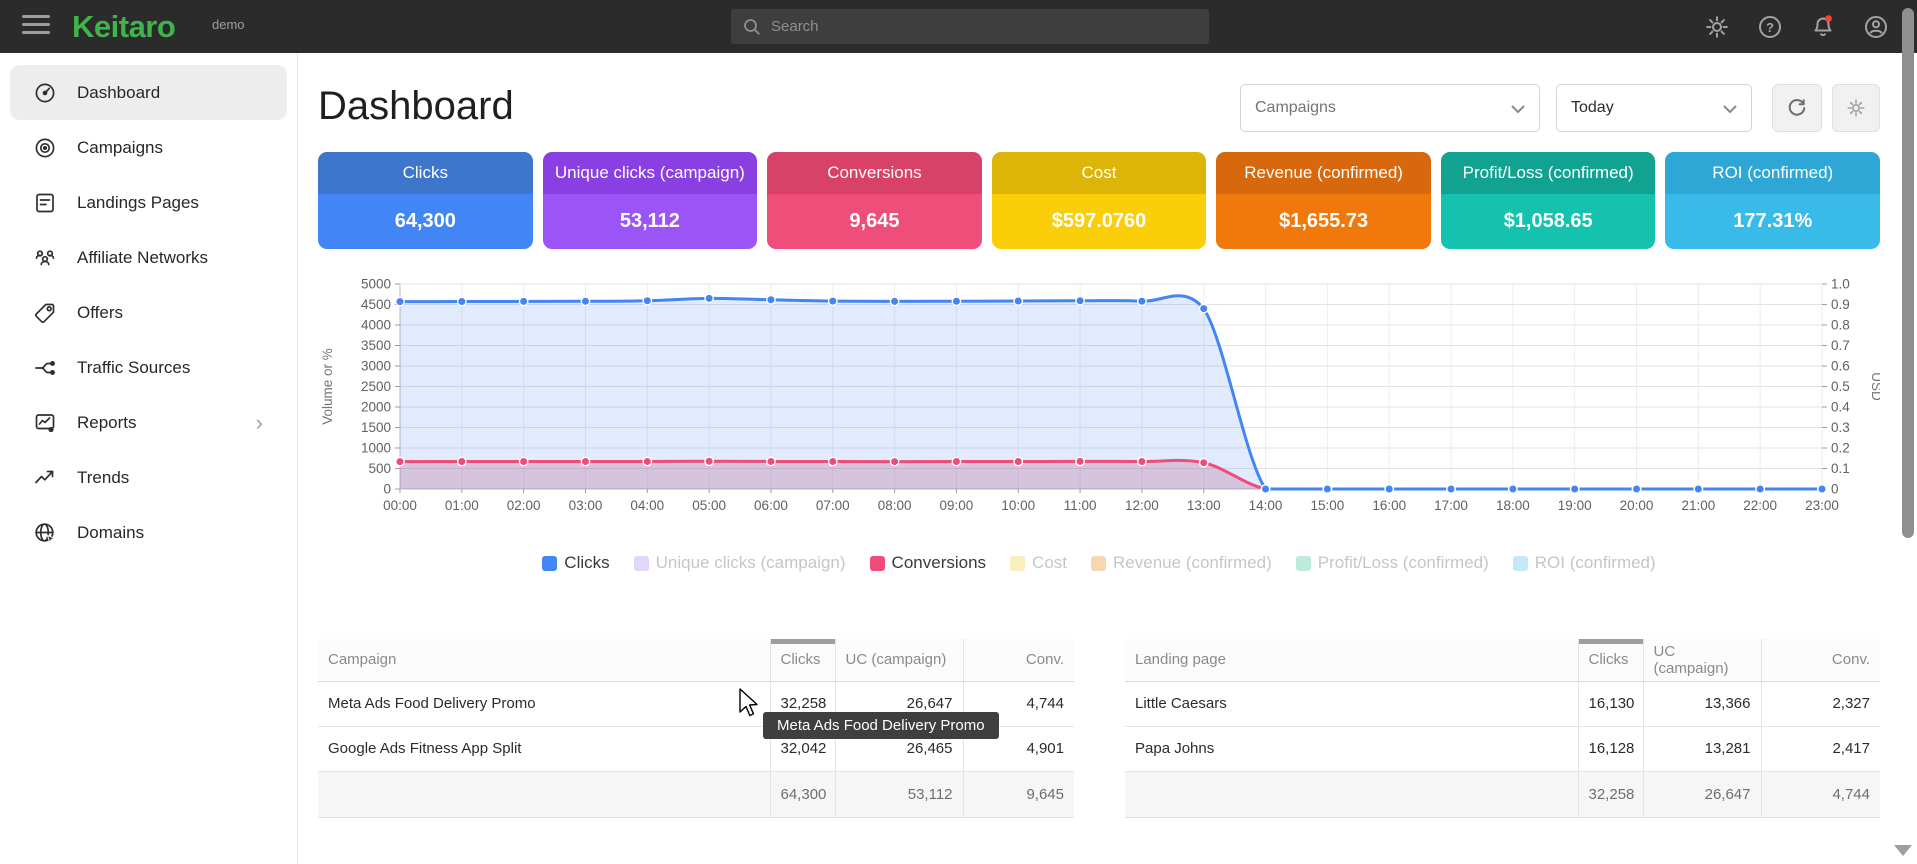 This screenshot has width=1917, height=864. What do you see at coordinates (1840, 386) in the screenshot?
I see `svg-text: 0.5` at bounding box center [1840, 386].